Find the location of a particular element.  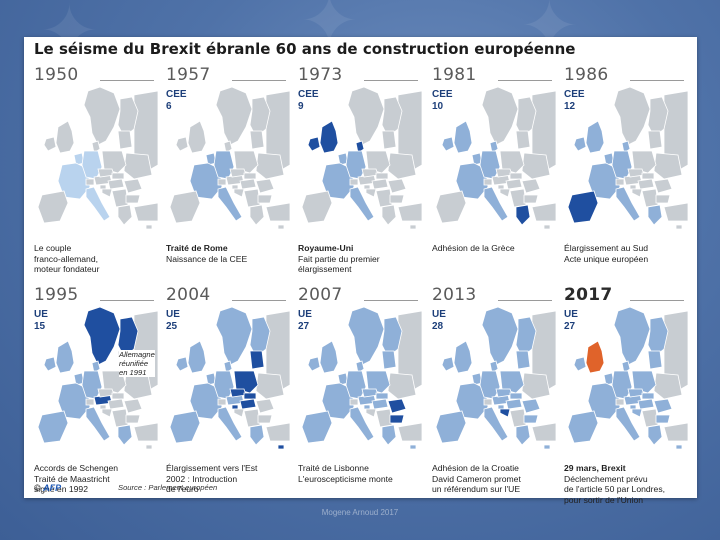

country-czech is located at coordinates (636, 393).